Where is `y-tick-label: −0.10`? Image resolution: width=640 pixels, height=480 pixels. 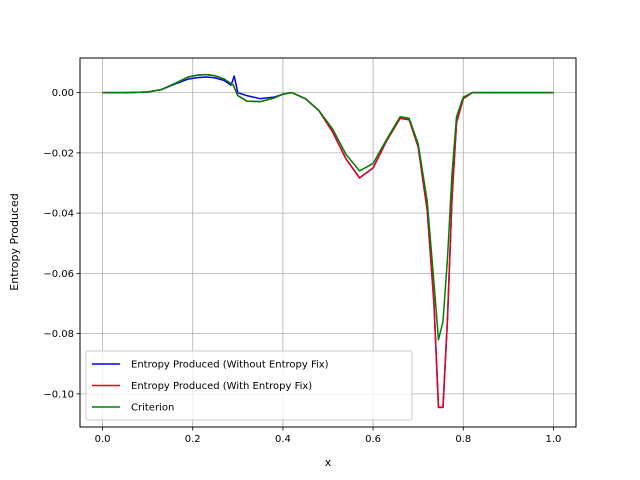 y-tick-label: −0.10 is located at coordinates (58, 394).